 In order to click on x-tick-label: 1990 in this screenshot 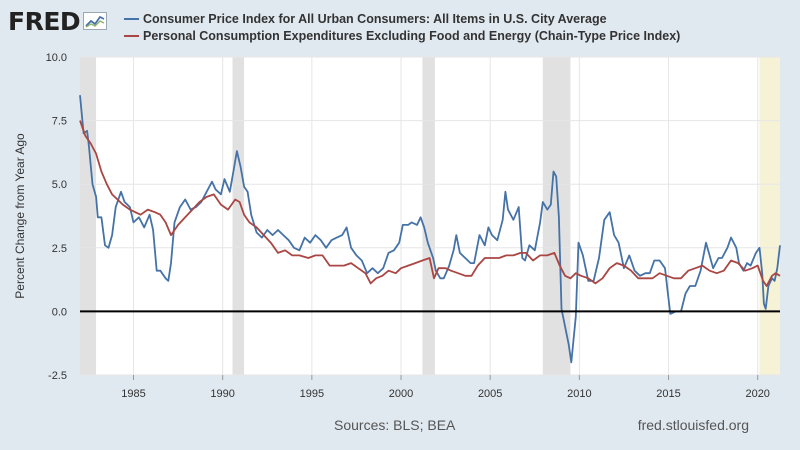, I will do `click(222, 394)`.